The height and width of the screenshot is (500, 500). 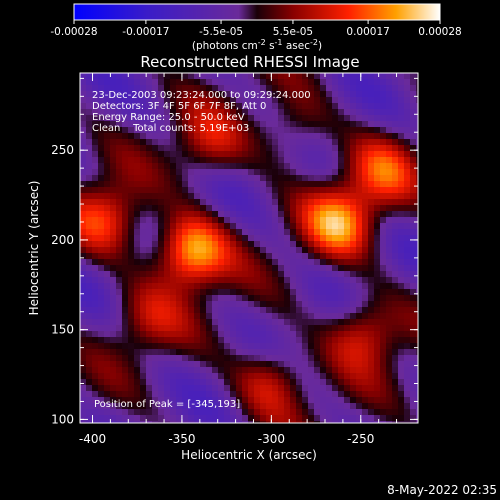 What do you see at coordinates (249, 62) in the screenshot?
I see `chart-title: Reconstructed RHESSI Image` at bounding box center [249, 62].